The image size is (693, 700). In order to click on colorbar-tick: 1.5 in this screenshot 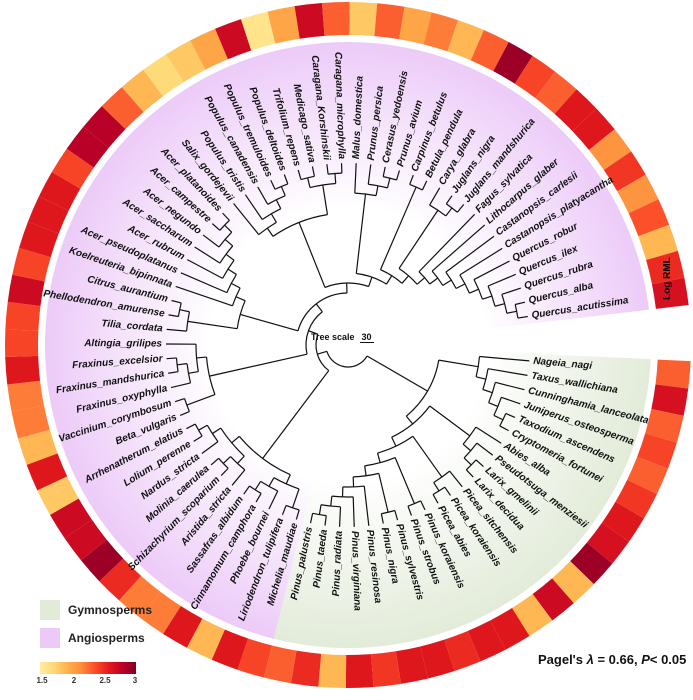, I will do `click(42, 680)`.